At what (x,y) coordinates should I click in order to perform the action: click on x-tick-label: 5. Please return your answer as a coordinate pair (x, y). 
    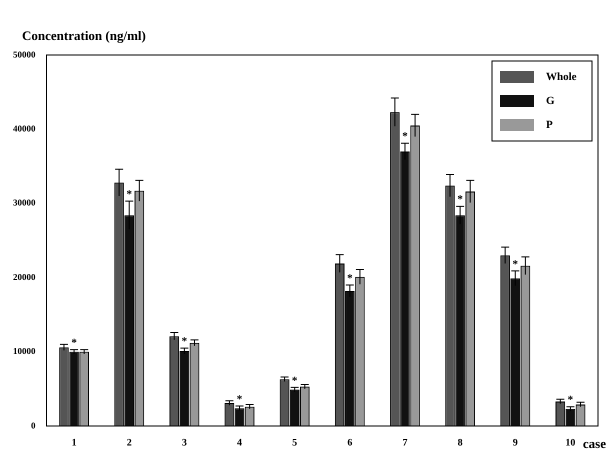
    Looking at the image, I should click on (295, 443).